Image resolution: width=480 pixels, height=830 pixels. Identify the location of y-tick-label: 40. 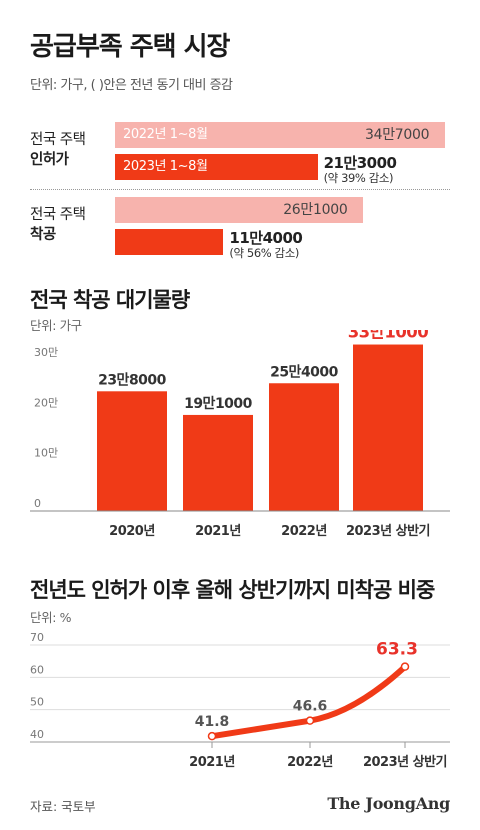
(37, 734).